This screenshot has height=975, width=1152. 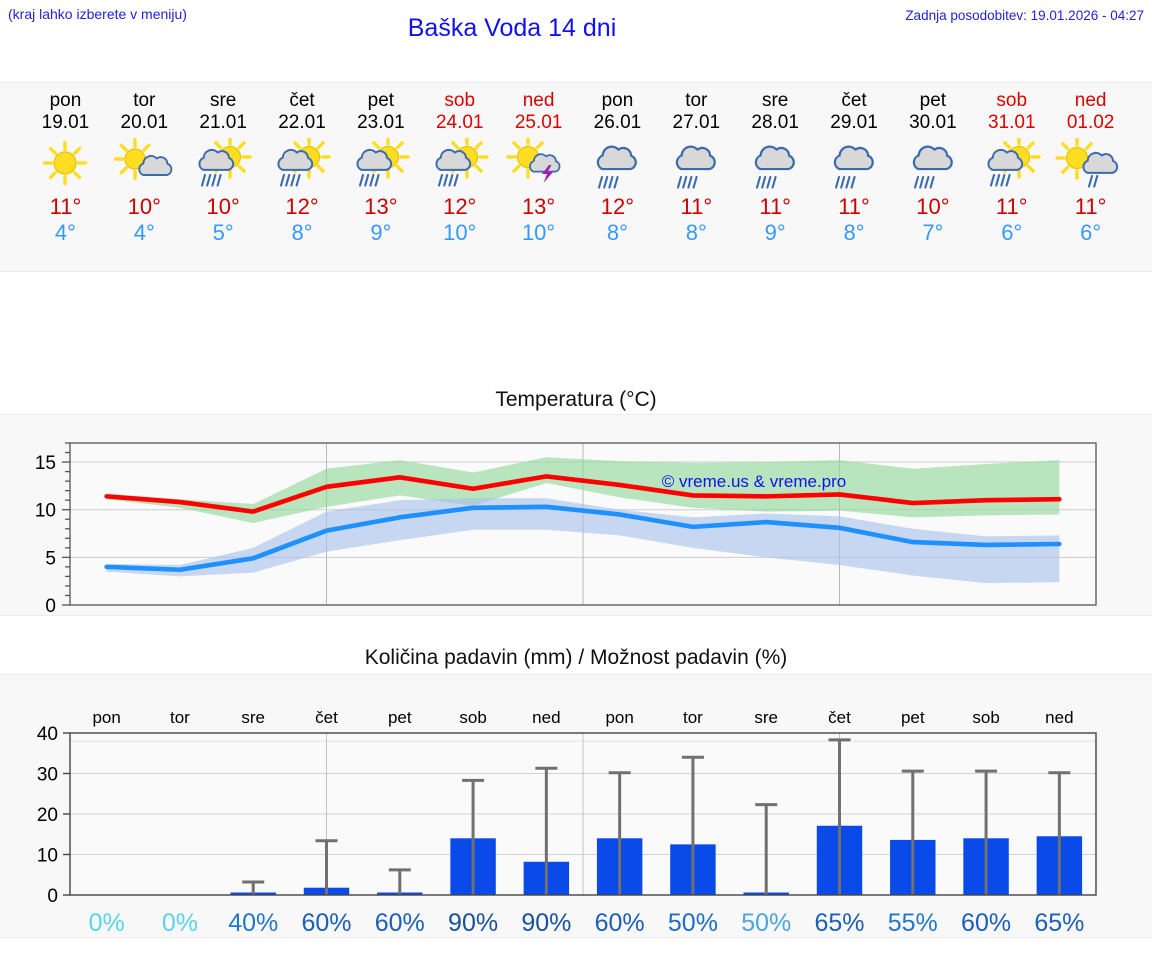 I want to click on watermark-text: © vreme.us & vreme.pro, so click(x=754, y=481).